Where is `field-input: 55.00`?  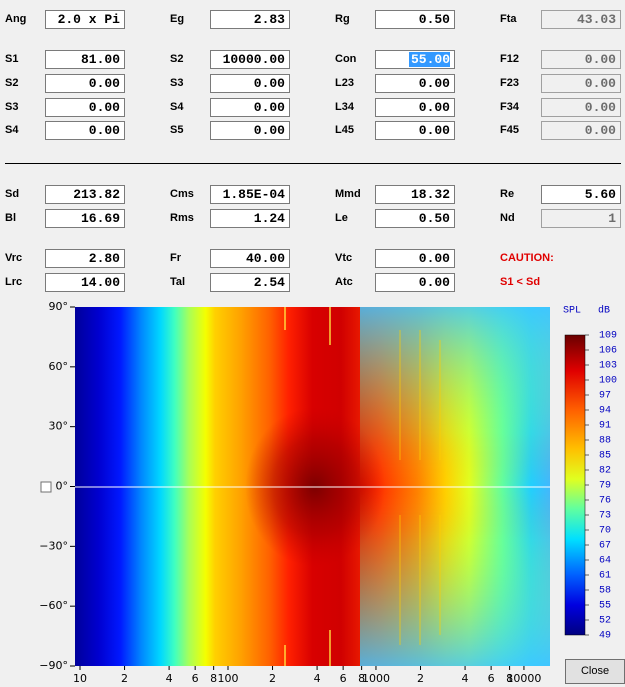 field-input: 55.00 is located at coordinates (415, 59).